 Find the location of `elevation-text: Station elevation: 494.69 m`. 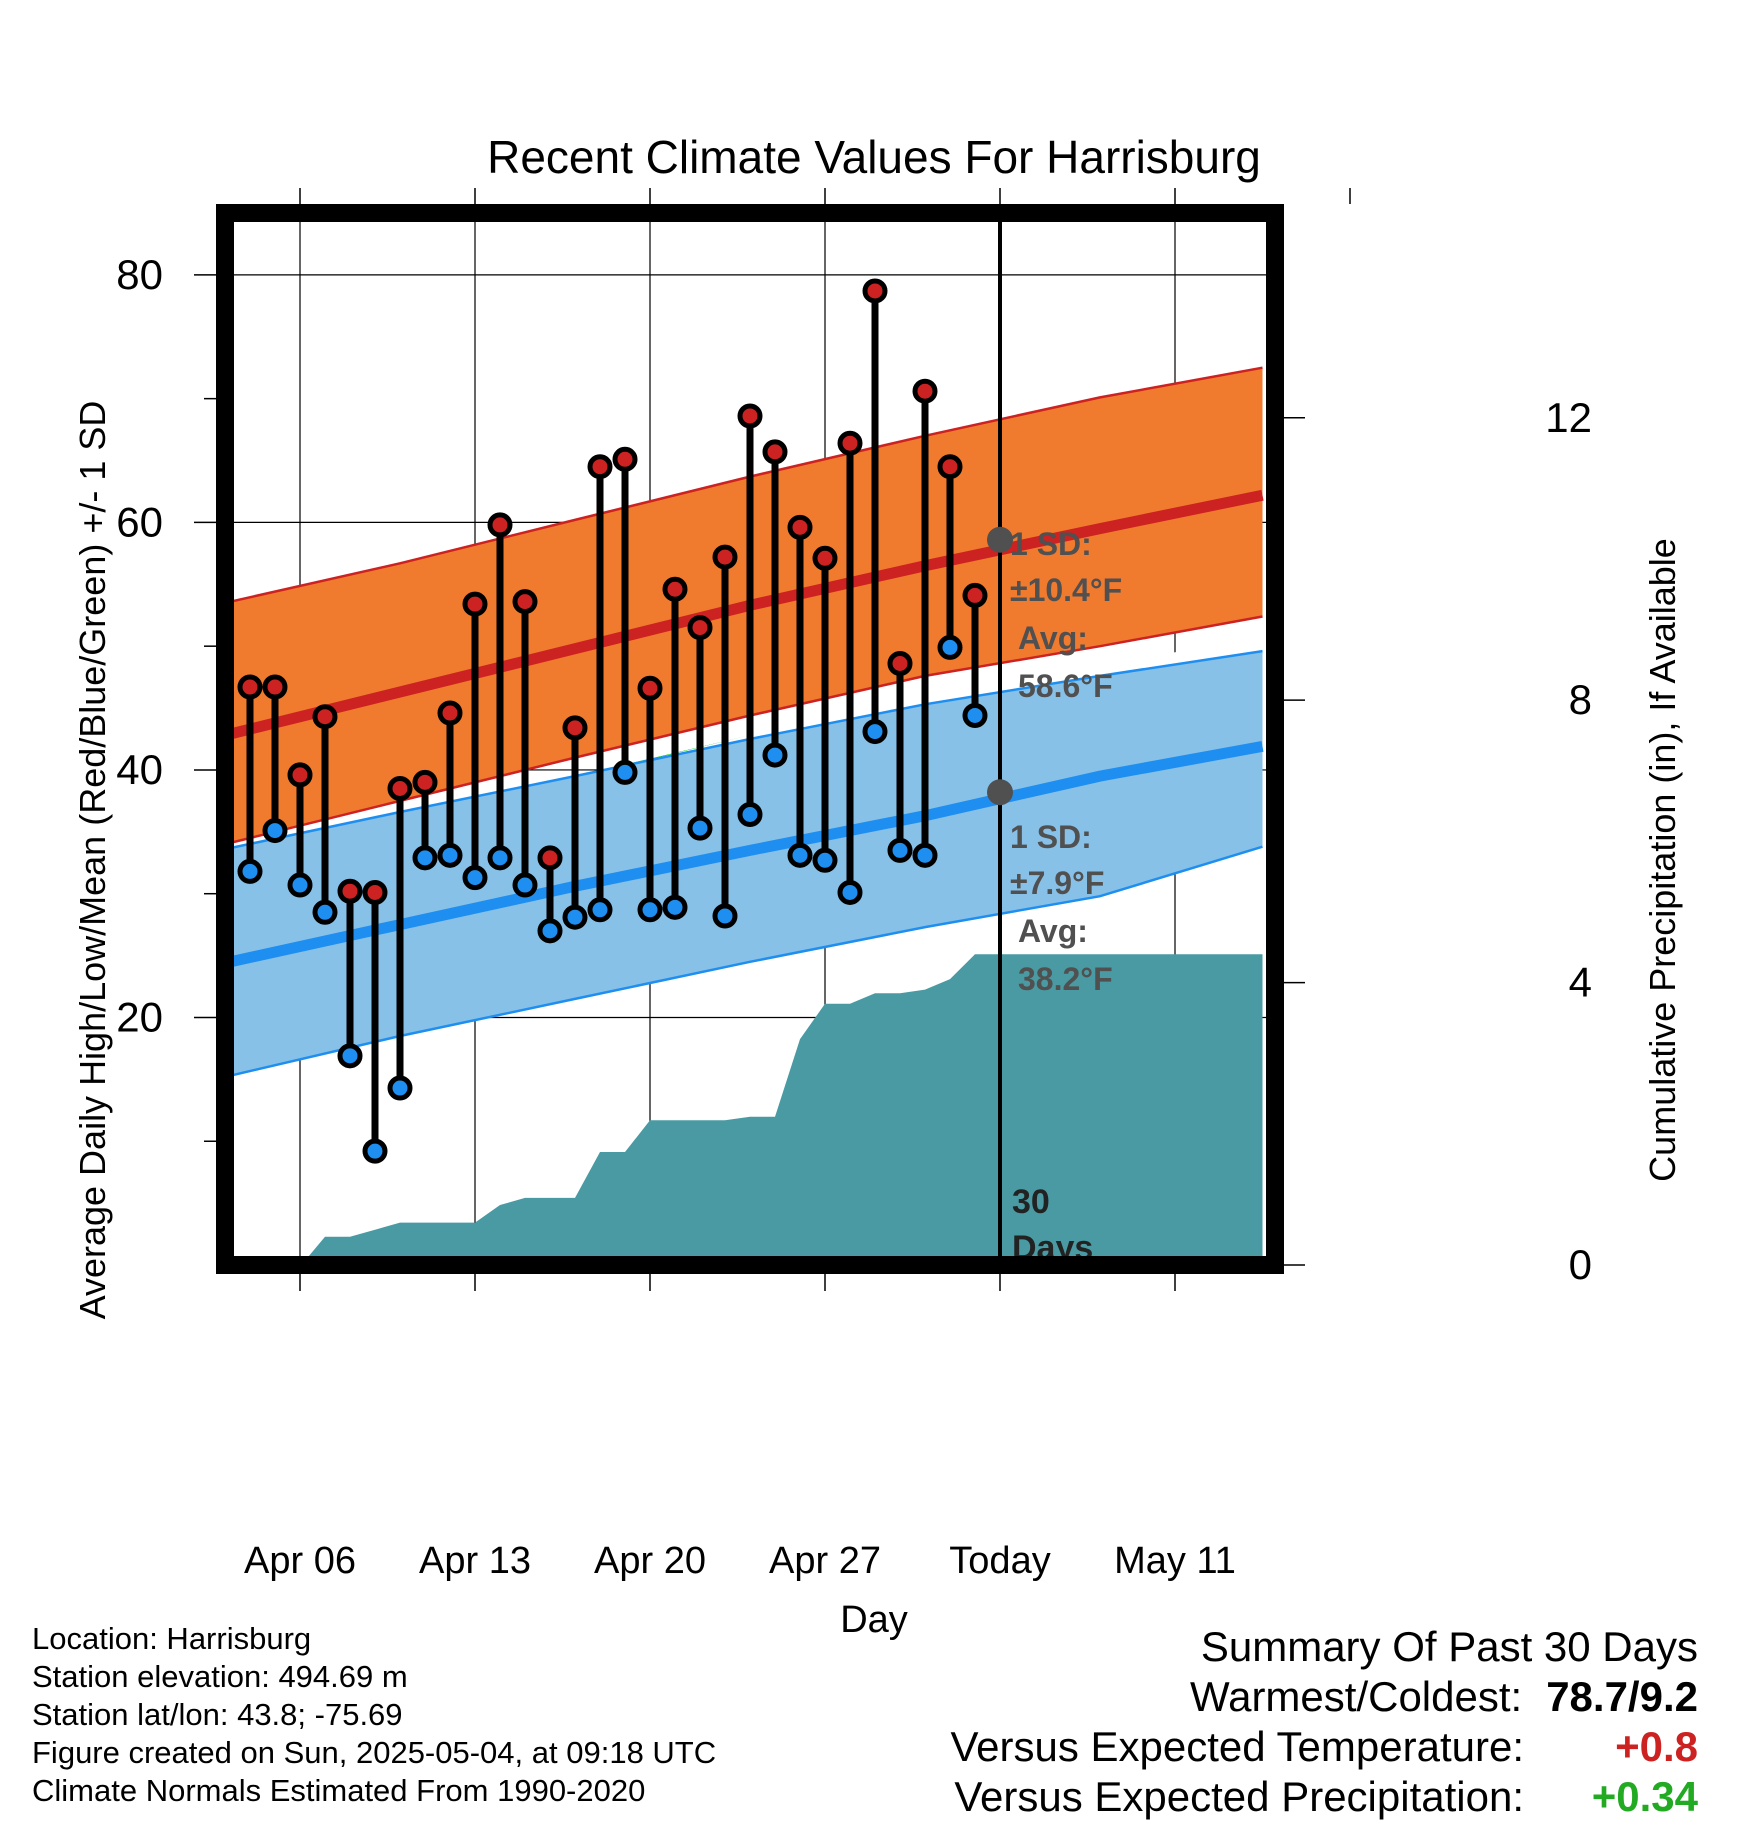

elevation-text: Station elevation: 494.69 m is located at coordinates (220, 1676).